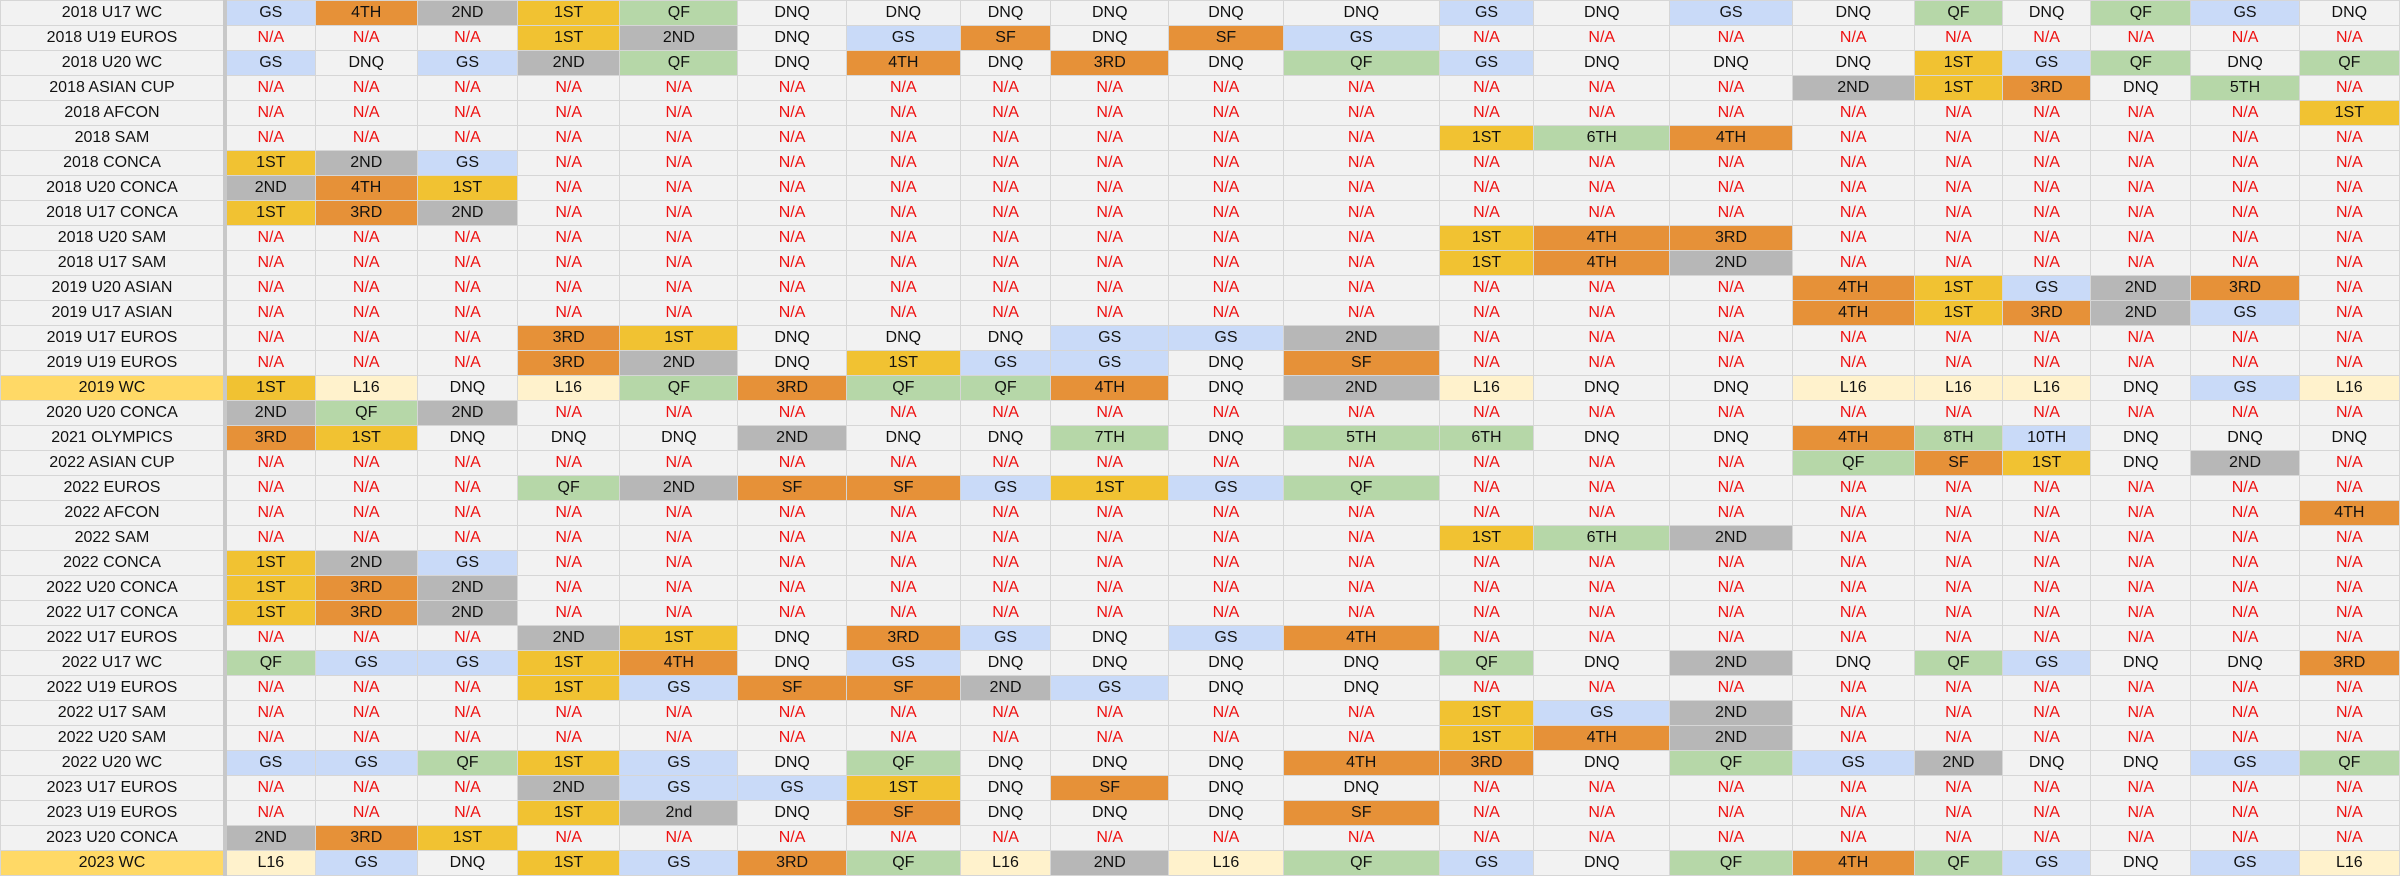 The image size is (2400, 876). What do you see at coordinates (1602, 138) in the screenshot?
I see `result-cell: 6TH` at bounding box center [1602, 138].